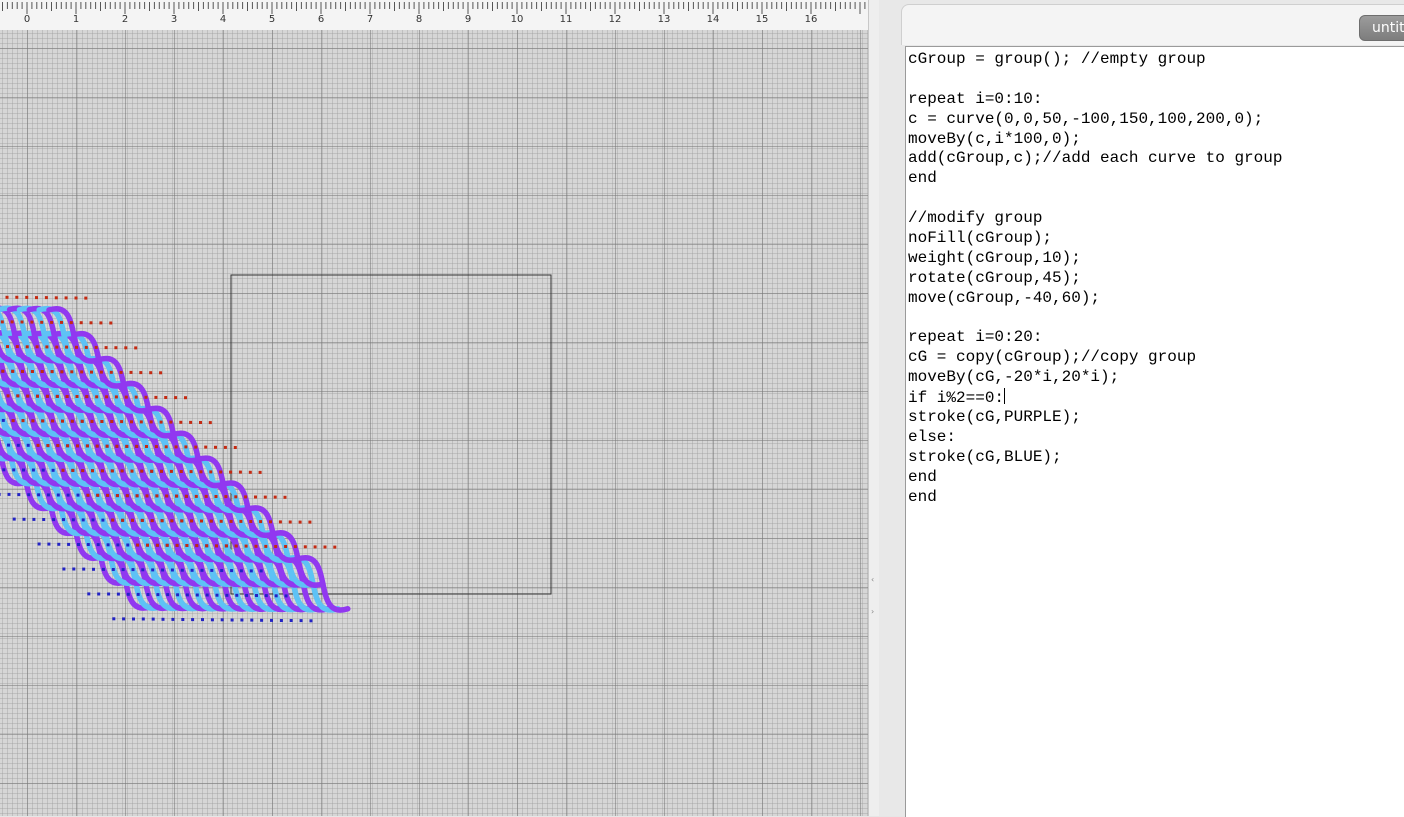  What do you see at coordinates (1156, 378) in the screenshot?
I see `code-line: moveBy(cG,-20*i,20*i);` at bounding box center [1156, 378].